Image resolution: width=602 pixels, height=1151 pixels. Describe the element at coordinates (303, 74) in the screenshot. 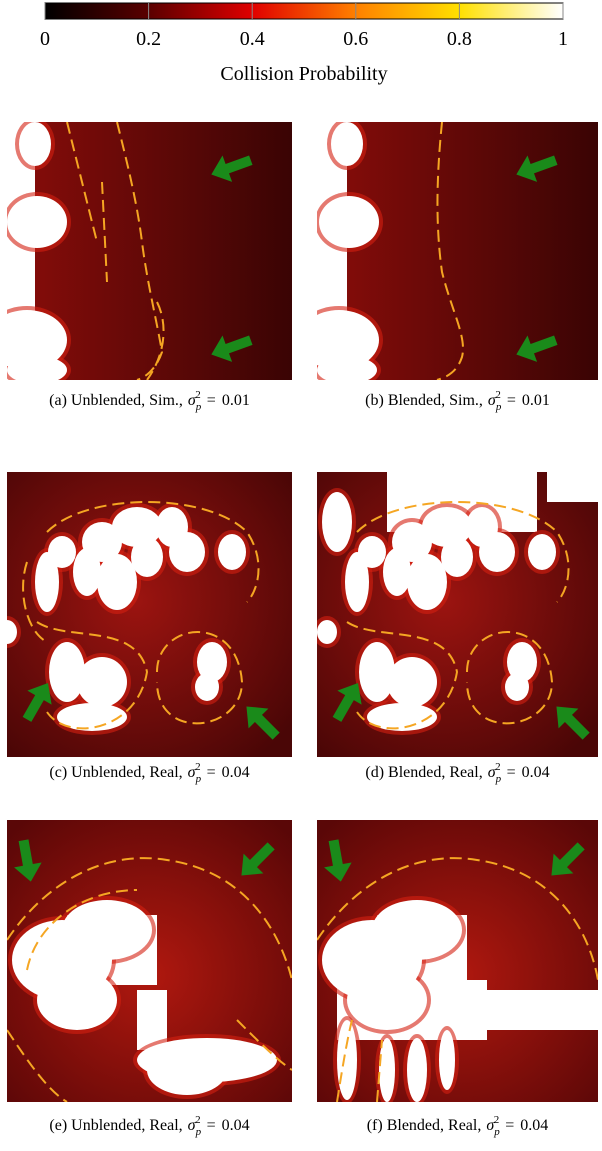

I see `colorbar-label: Collision Probability` at that location.